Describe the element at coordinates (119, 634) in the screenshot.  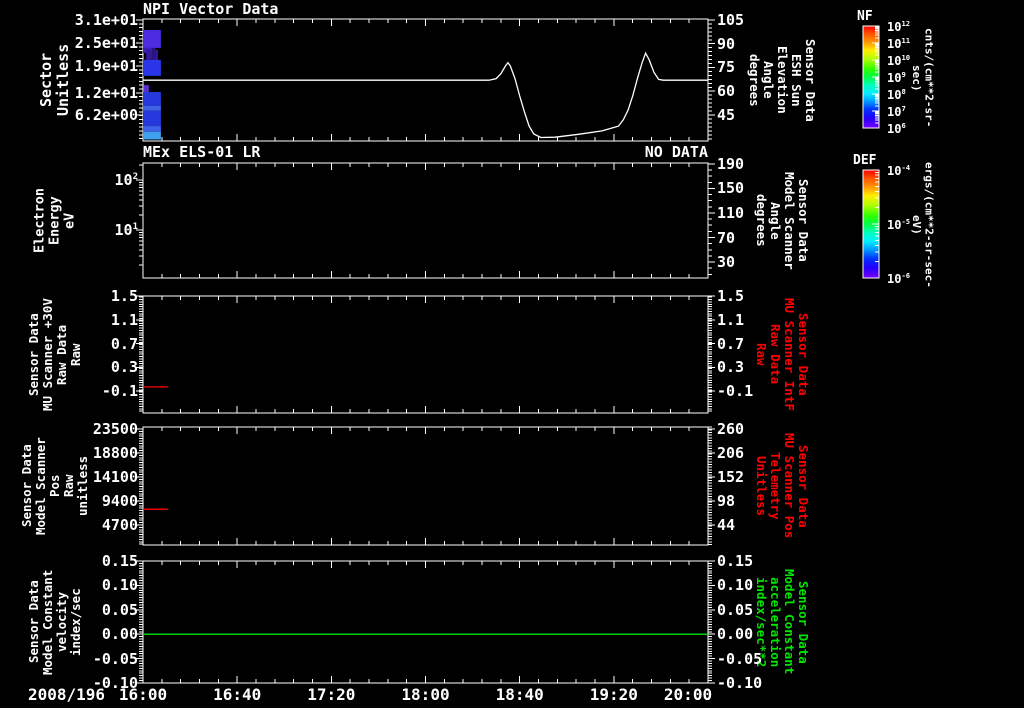
I see `y-tick-label-left: 0.00` at that location.